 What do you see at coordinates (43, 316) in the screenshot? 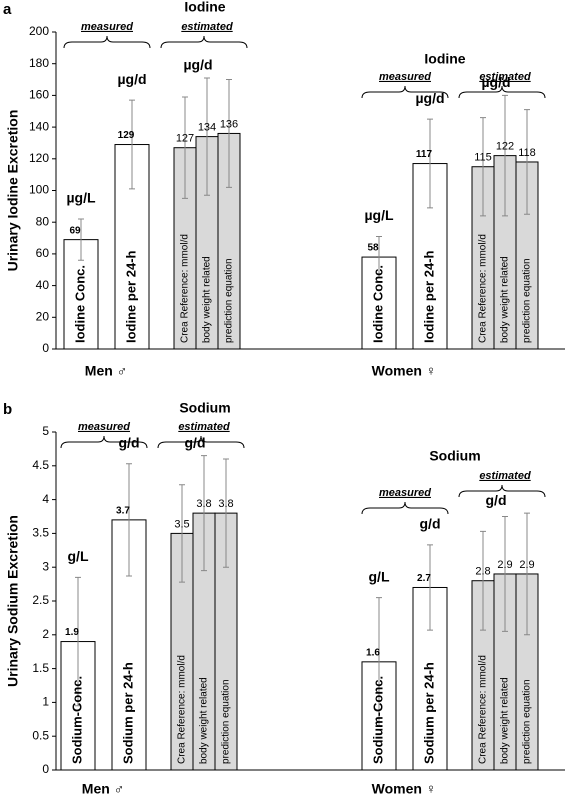
I see `y-tick-label: 20` at bounding box center [43, 316].